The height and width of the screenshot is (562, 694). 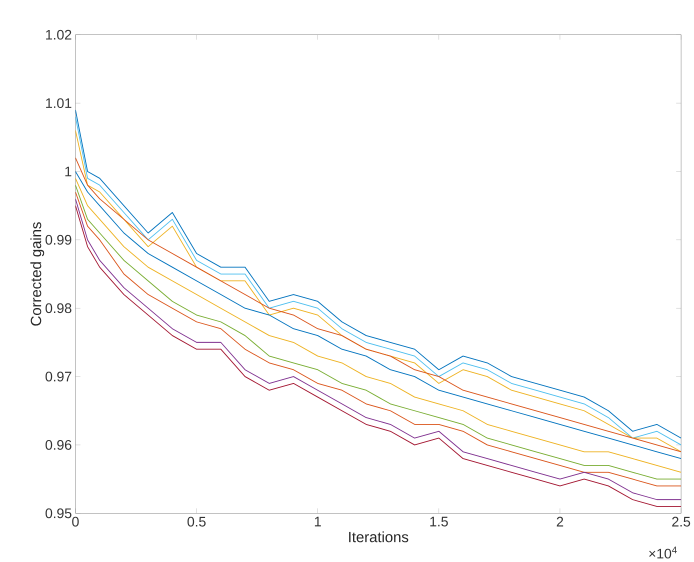 What do you see at coordinates (59, 445) in the screenshot?
I see `y-tick-label: 0.96` at bounding box center [59, 445].